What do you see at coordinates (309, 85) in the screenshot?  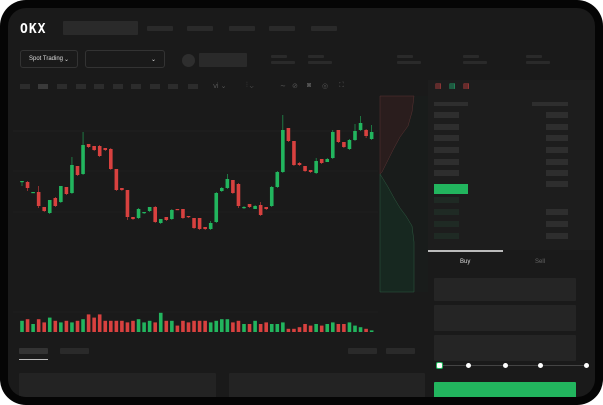 I see `camera-icon: ◙` at bounding box center [309, 85].